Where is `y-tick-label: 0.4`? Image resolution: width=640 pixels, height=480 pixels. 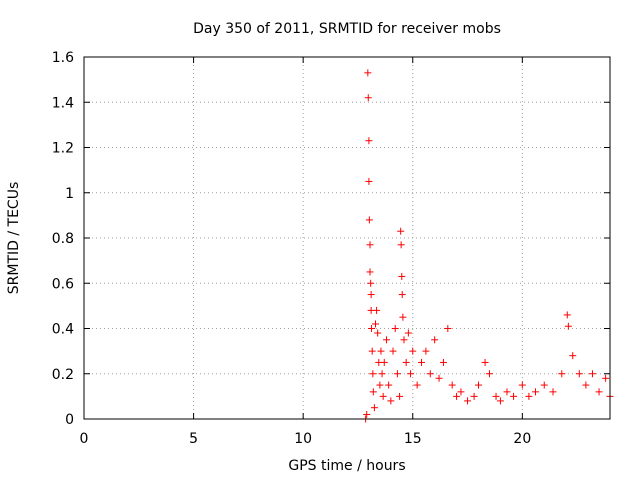
y-tick-label: 0.4 is located at coordinates (63, 330).